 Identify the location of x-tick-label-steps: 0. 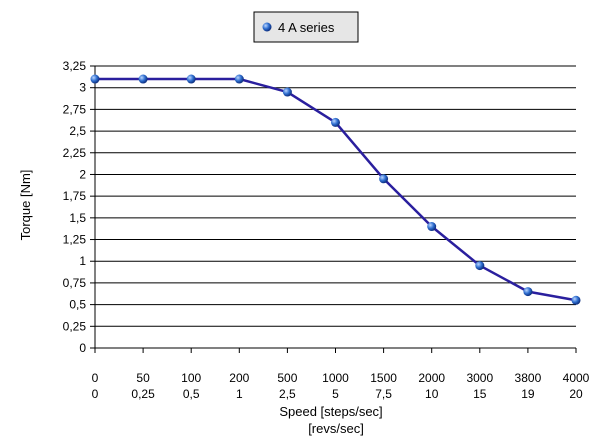
(95, 378).